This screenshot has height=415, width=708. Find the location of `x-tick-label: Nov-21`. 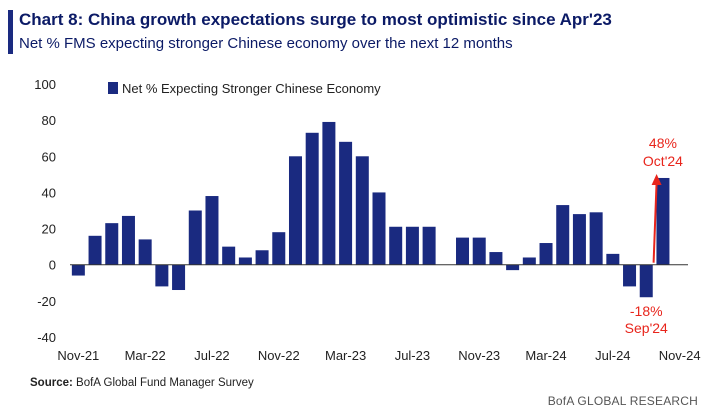

x-tick-label: Nov-21 is located at coordinates (78, 355).